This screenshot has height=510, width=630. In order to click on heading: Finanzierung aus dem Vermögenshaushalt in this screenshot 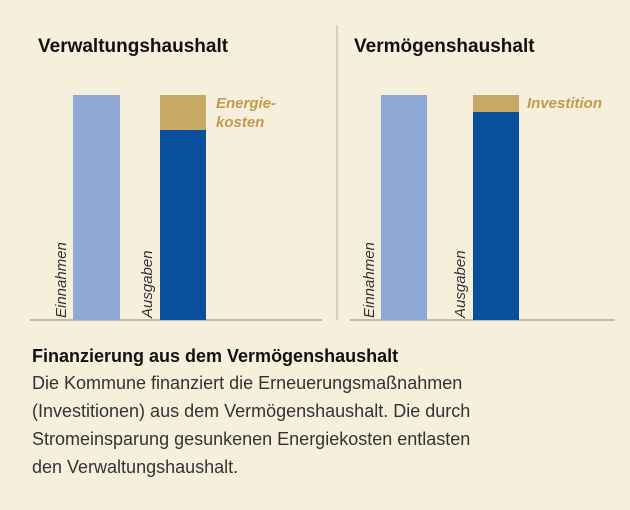, I will do `click(215, 356)`.